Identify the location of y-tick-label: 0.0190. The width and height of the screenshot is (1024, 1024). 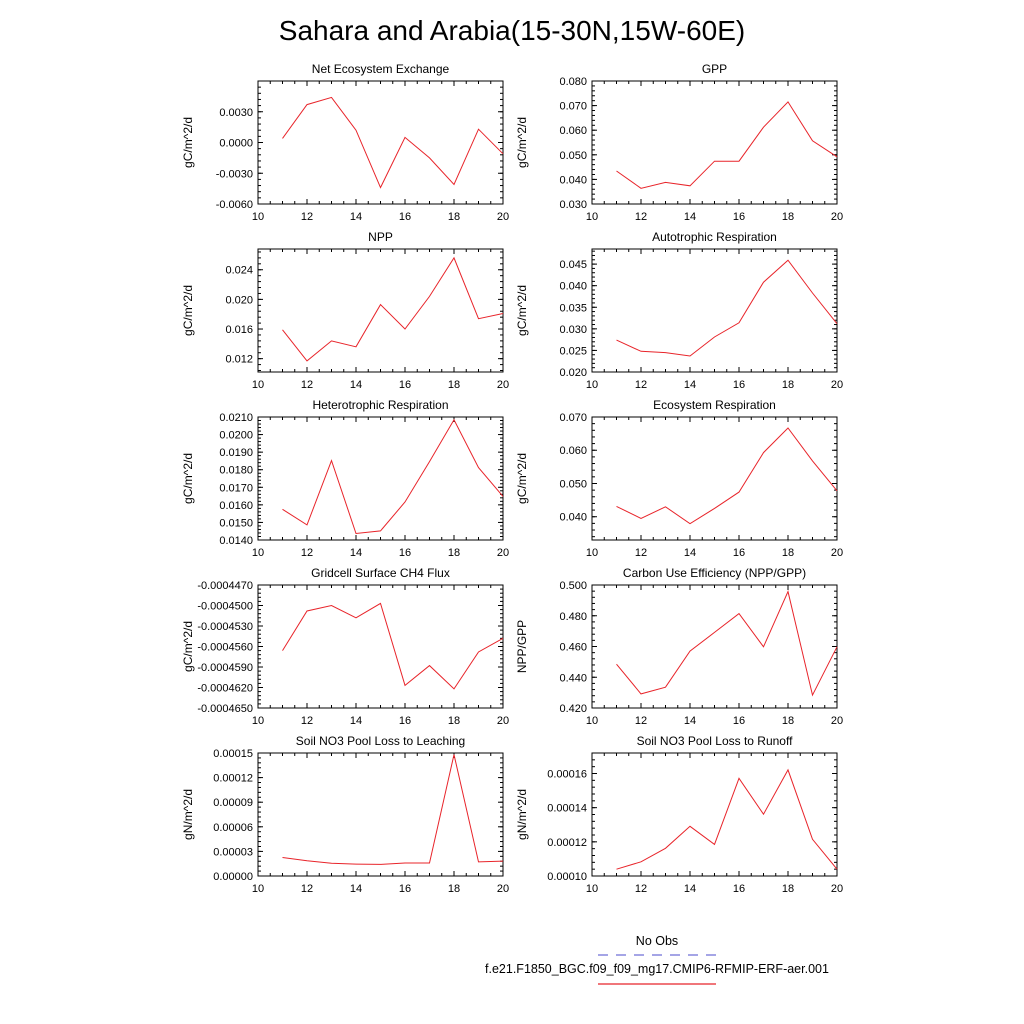
(236, 453).